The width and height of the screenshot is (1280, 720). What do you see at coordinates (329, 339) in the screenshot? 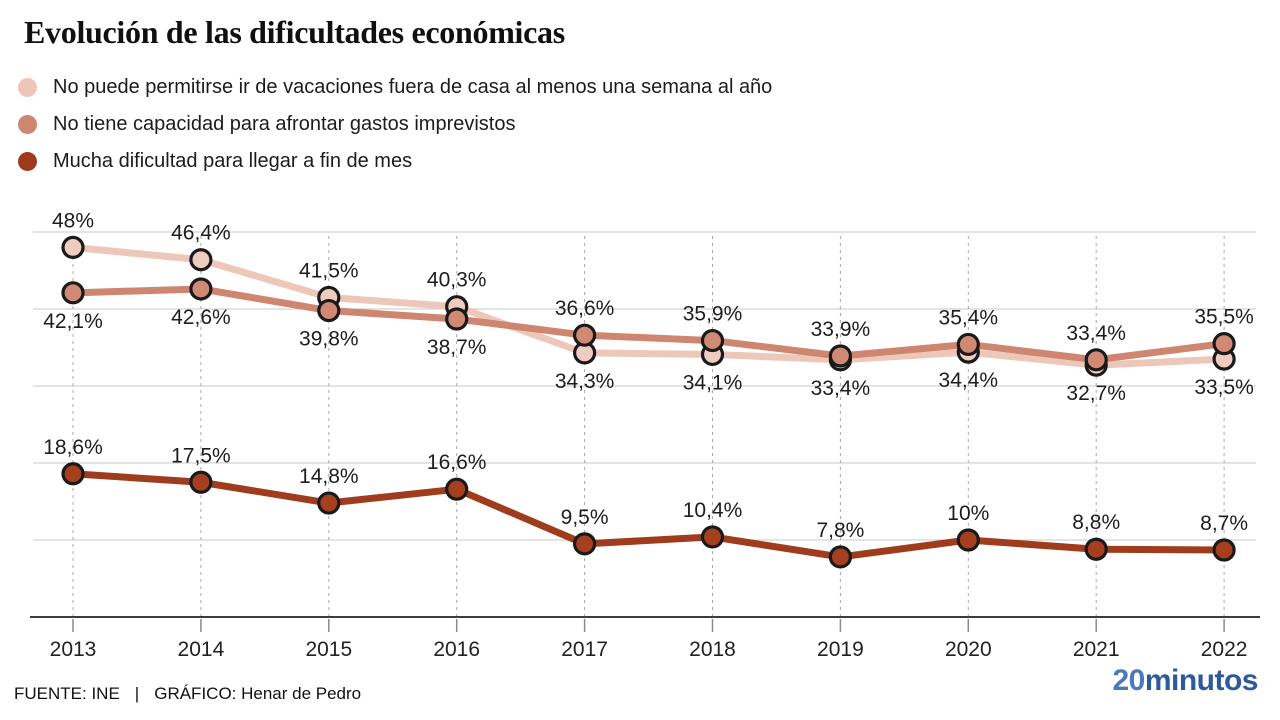
I see `data-point-label: 39,8%` at bounding box center [329, 339].